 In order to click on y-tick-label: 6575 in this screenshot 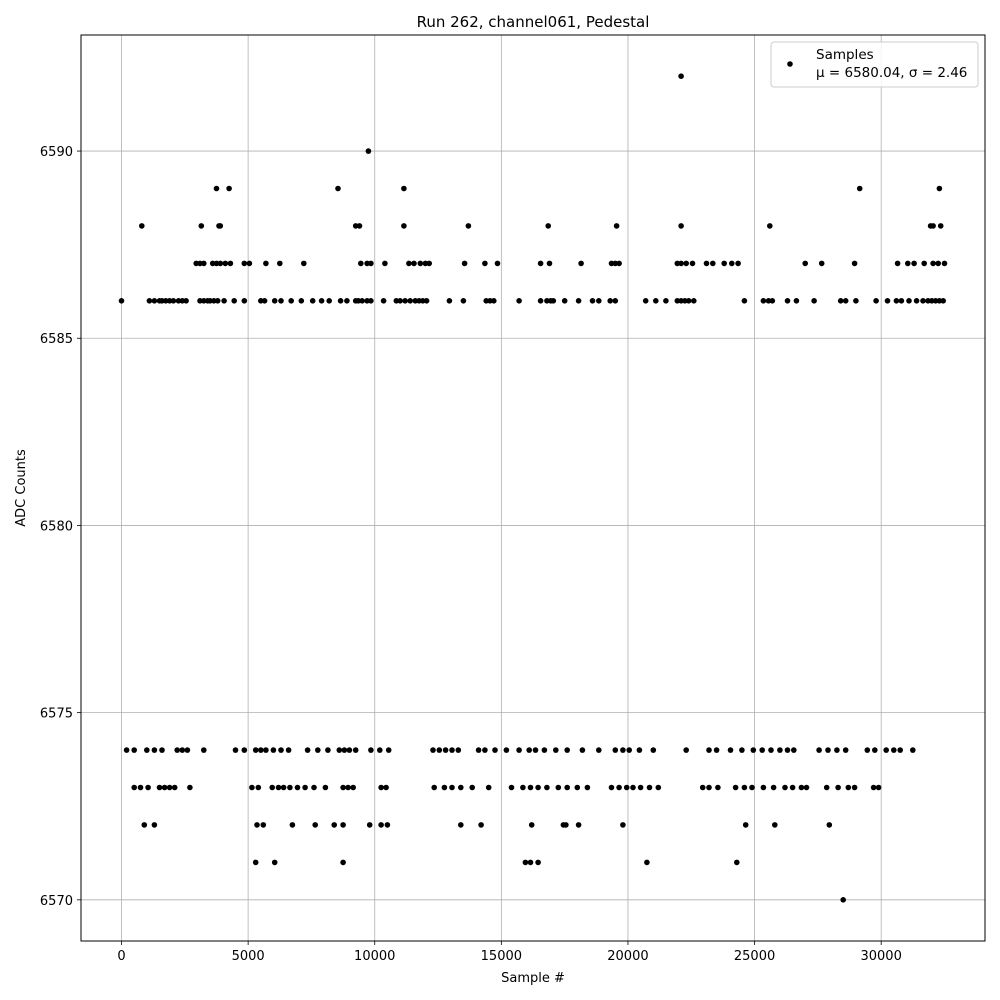, I will do `click(56, 714)`.